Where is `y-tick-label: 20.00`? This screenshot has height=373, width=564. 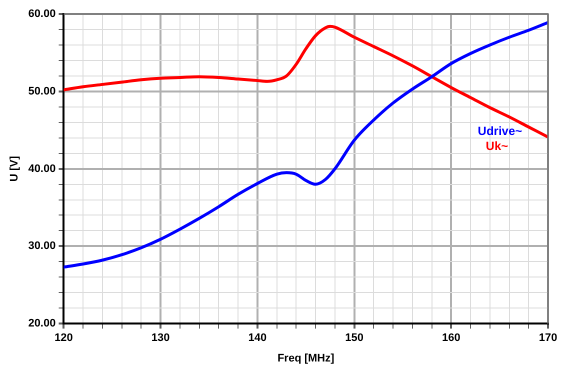 y-tick-label: 20.00 is located at coordinates (42, 324).